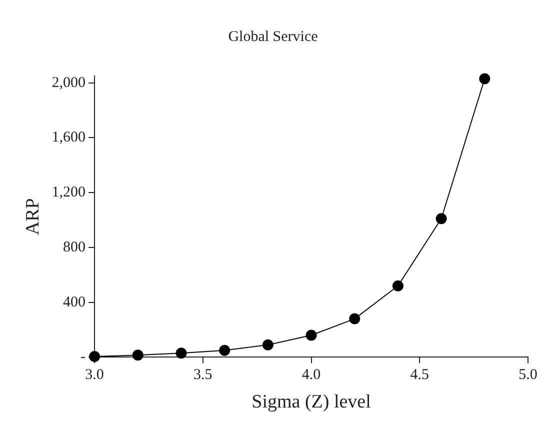  Describe the element at coordinates (94, 375) in the screenshot. I see `x-tick-label: 3.0` at that location.